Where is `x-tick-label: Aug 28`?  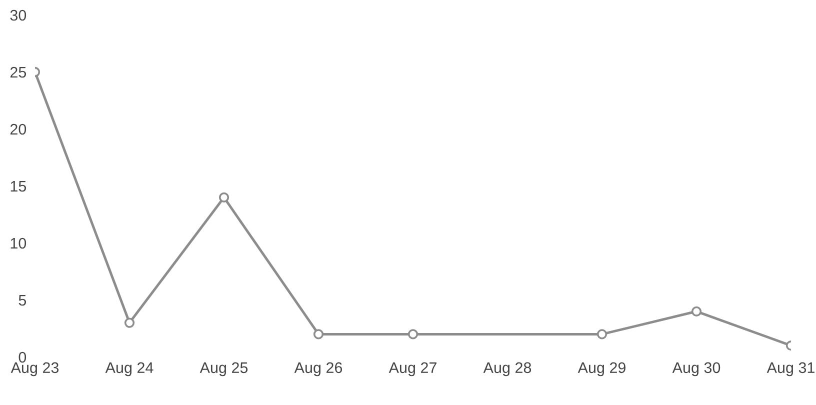 x-tick-label: Aug 28 is located at coordinates (507, 369).